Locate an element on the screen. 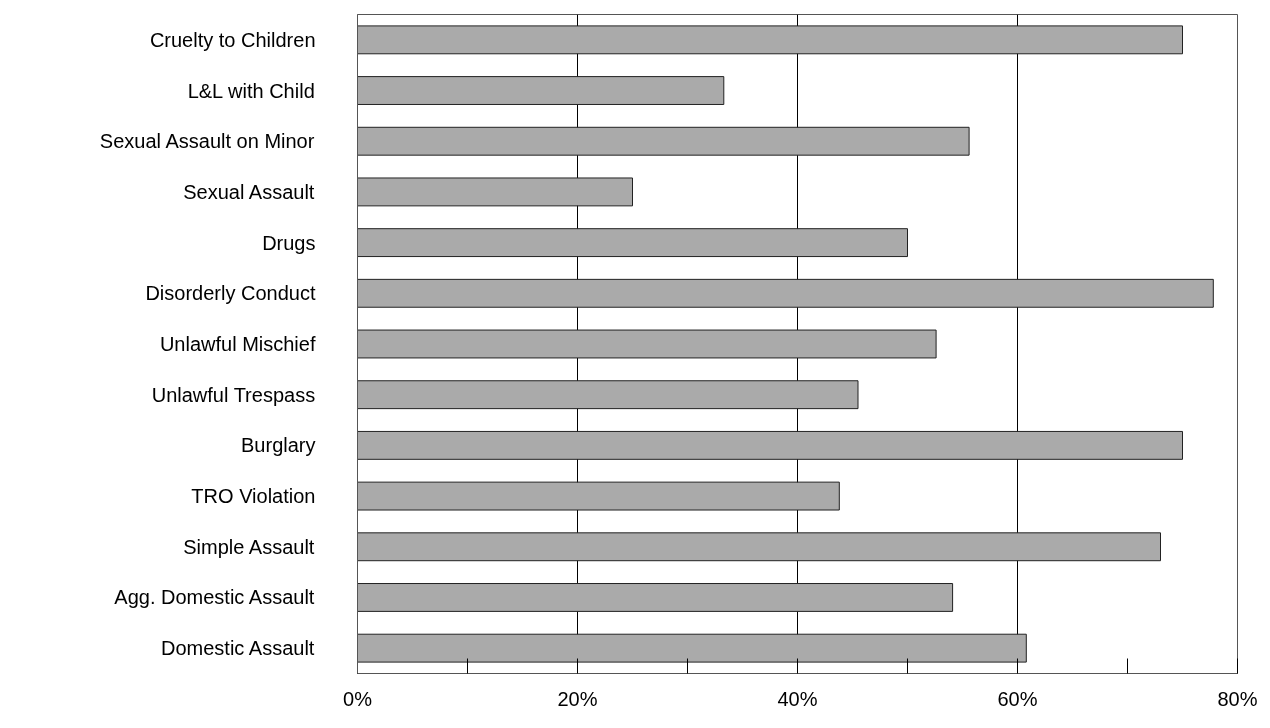  y-tick-label: L&L with Child is located at coordinates (251, 90).